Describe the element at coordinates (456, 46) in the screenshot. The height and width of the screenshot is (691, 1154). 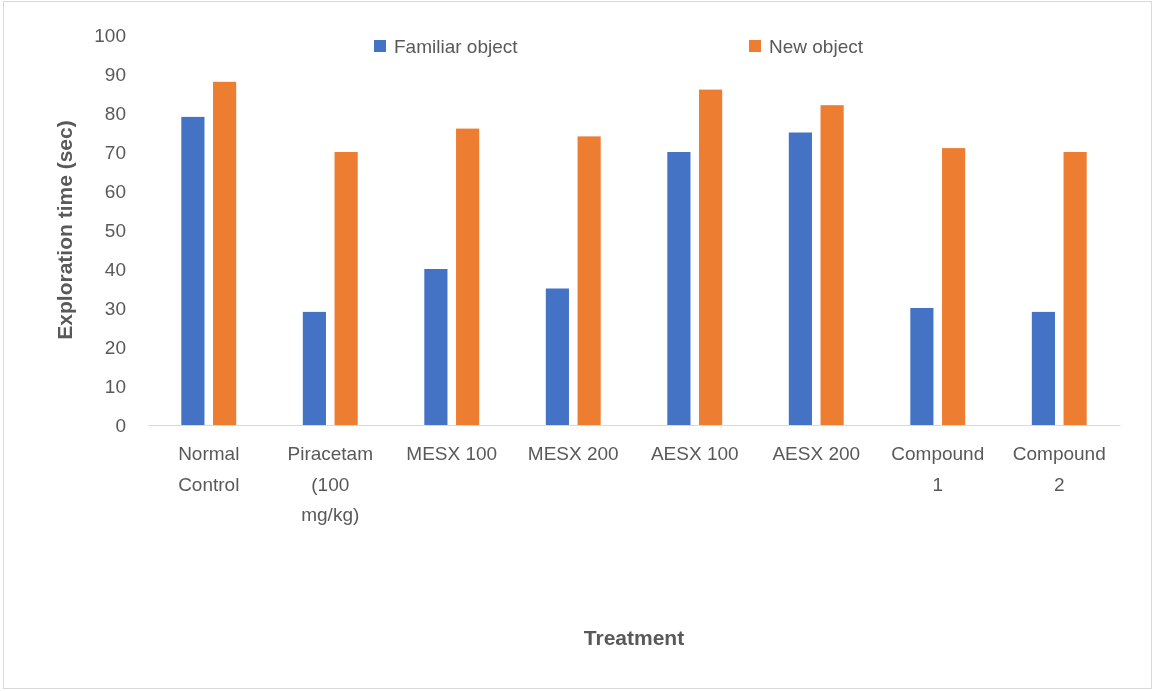
I see `legend-label: Familiar object` at that location.